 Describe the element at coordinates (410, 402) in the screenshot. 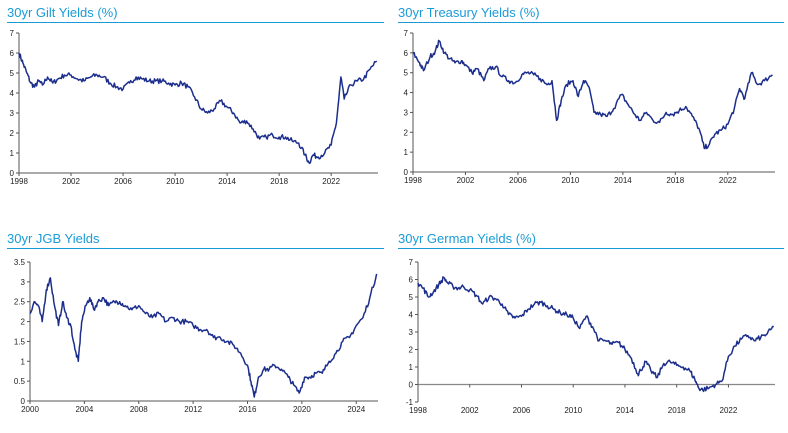

I see `y-tick-label: -1` at that location.